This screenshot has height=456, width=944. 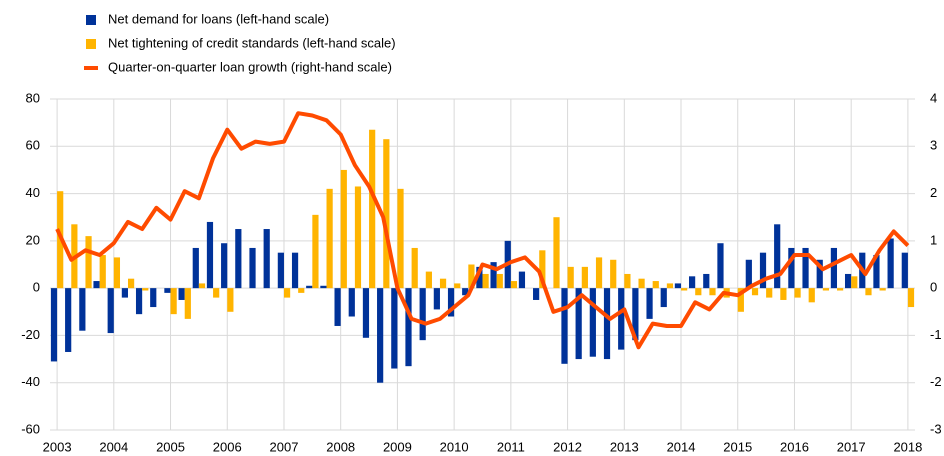 I want to click on x-tick-label: 2018, so click(x=907, y=446).